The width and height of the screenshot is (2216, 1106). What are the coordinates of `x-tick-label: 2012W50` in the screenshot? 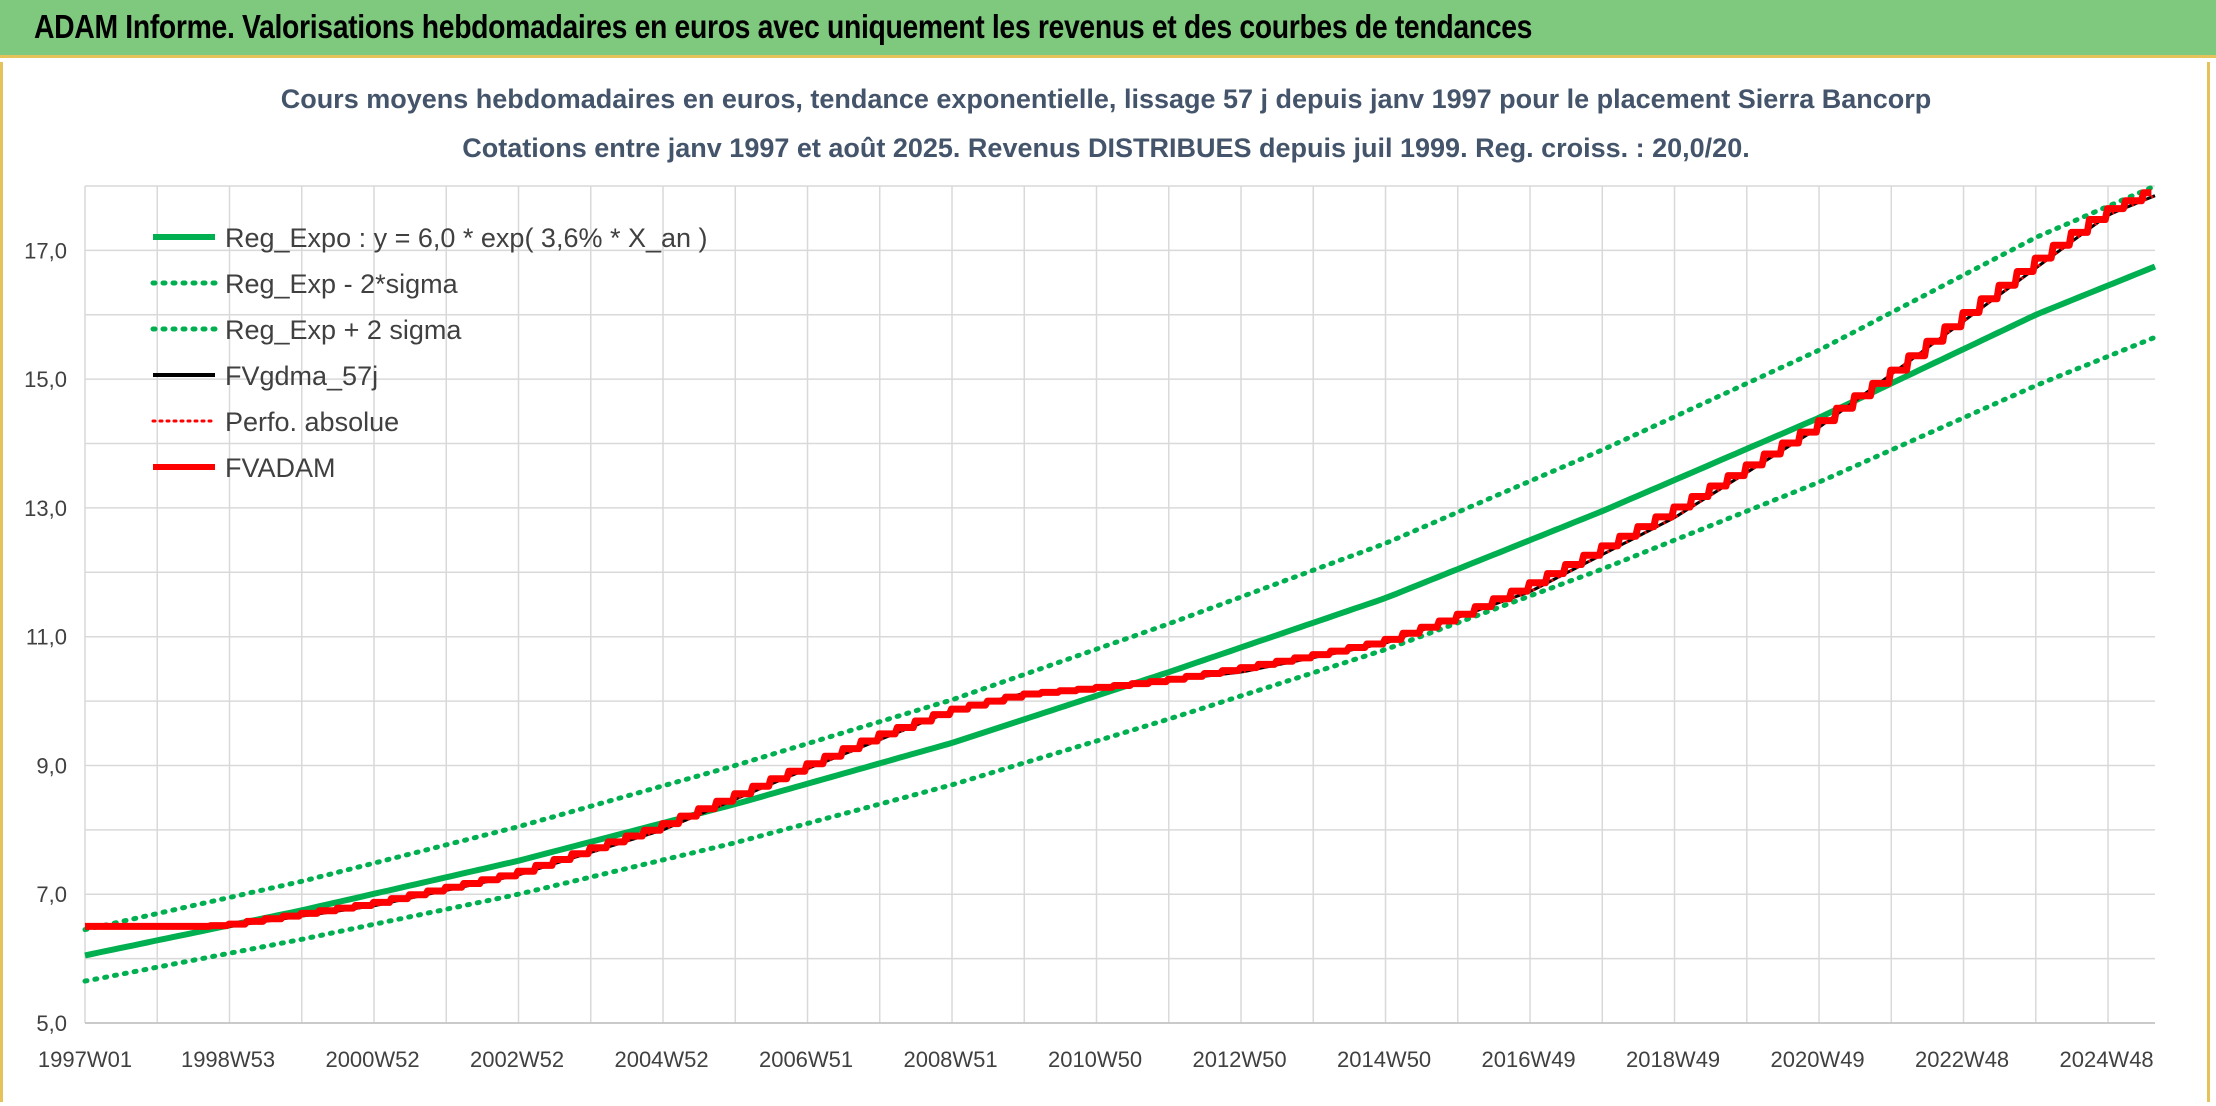 It's located at (1239, 1059).